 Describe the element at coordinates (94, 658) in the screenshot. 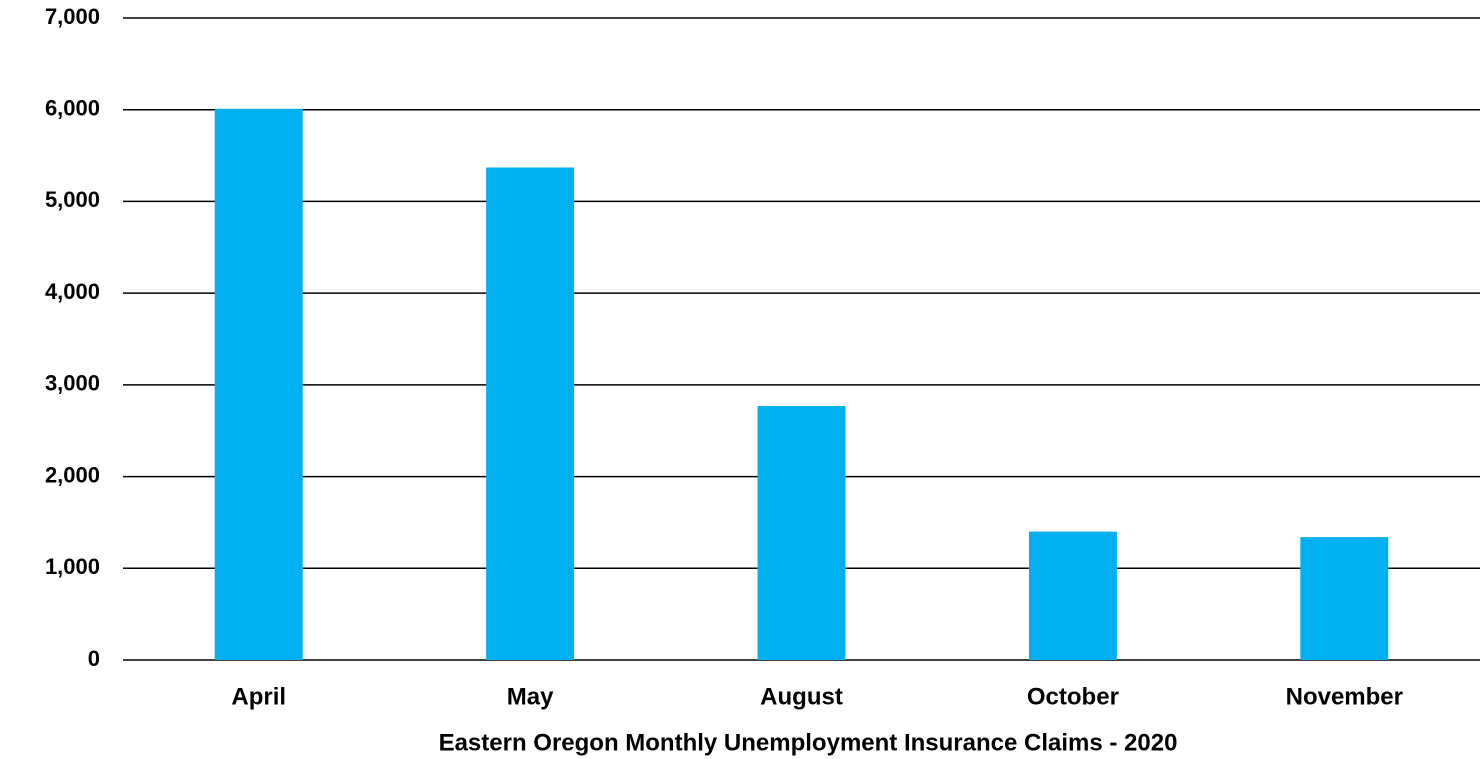

I see `y-tick-label: 0` at that location.